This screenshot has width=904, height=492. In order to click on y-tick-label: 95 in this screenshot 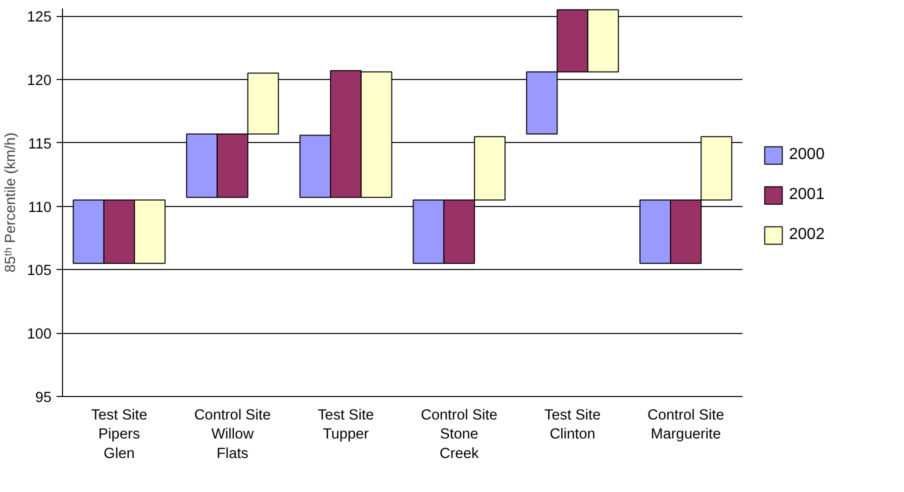, I will do `click(43, 398)`.